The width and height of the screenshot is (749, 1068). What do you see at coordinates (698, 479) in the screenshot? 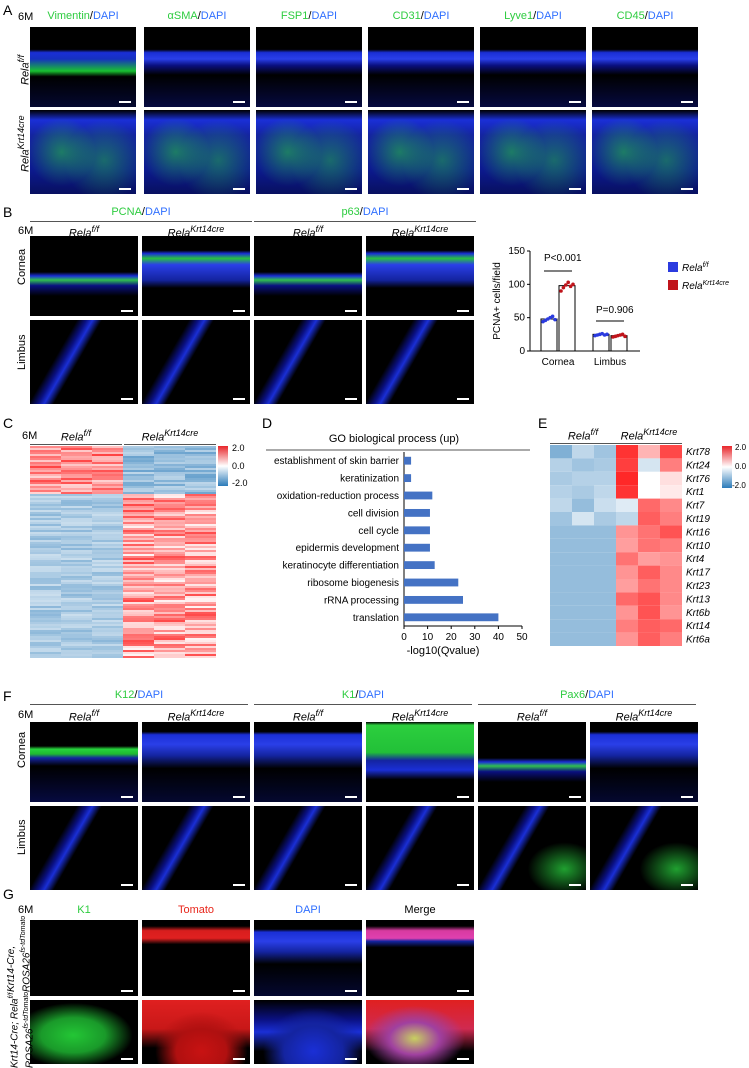
I see `gene-label: Krt76` at bounding box center [698, 479].